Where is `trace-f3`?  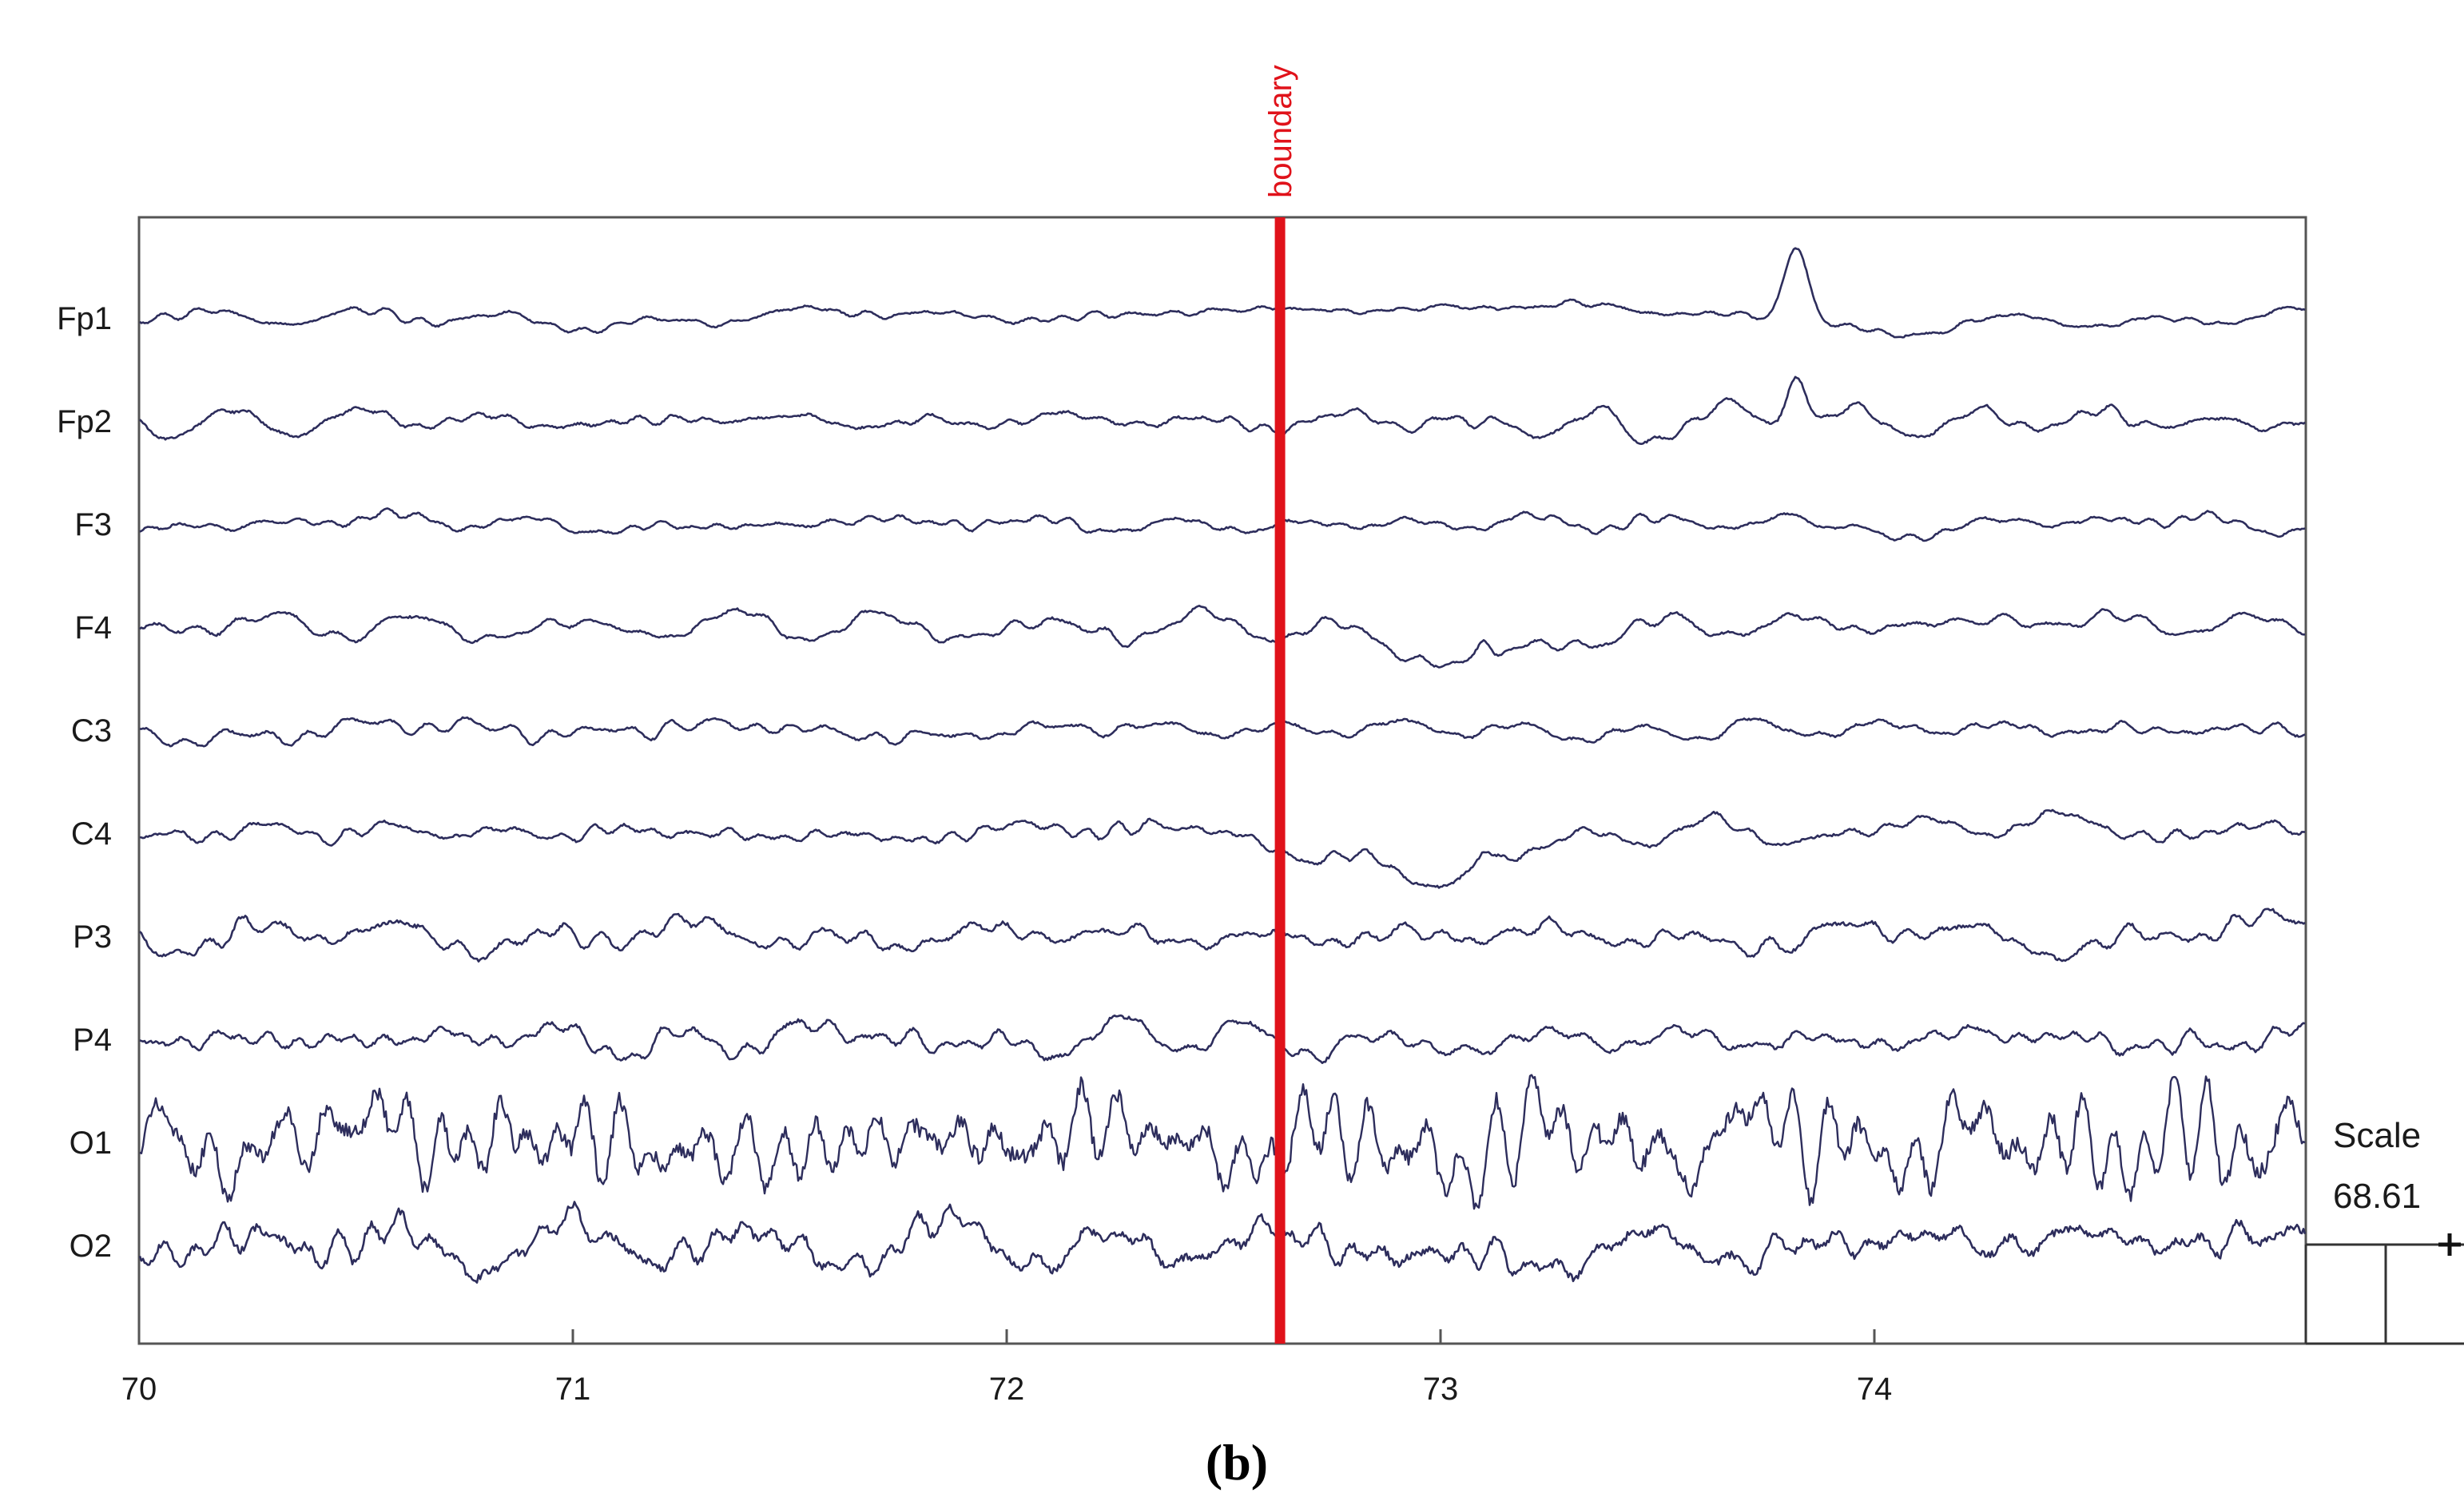 trace-f3 is located at coordinates (1222, 524).